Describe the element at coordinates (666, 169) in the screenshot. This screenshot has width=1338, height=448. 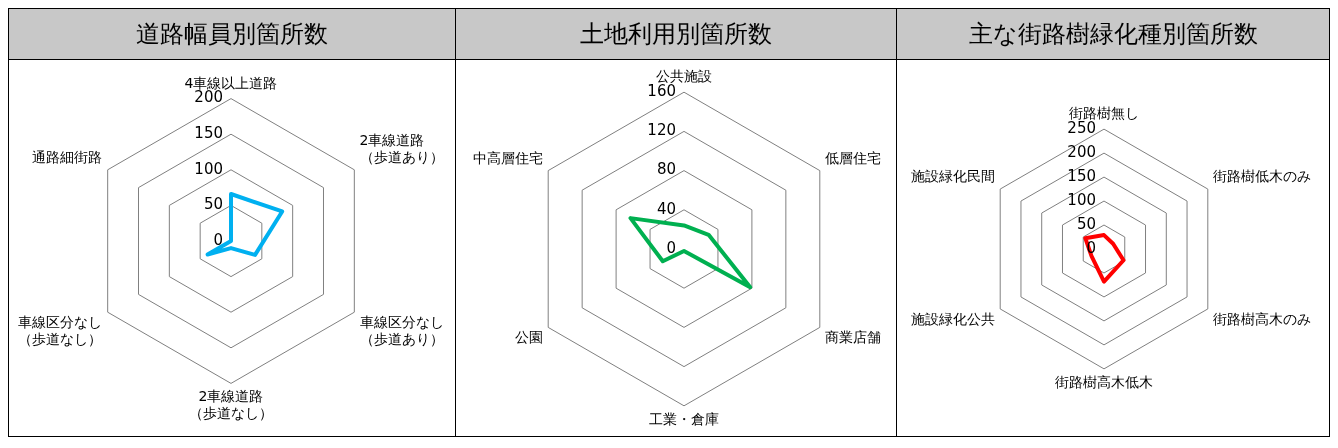
I see `y-tick-label: 80` at that location.